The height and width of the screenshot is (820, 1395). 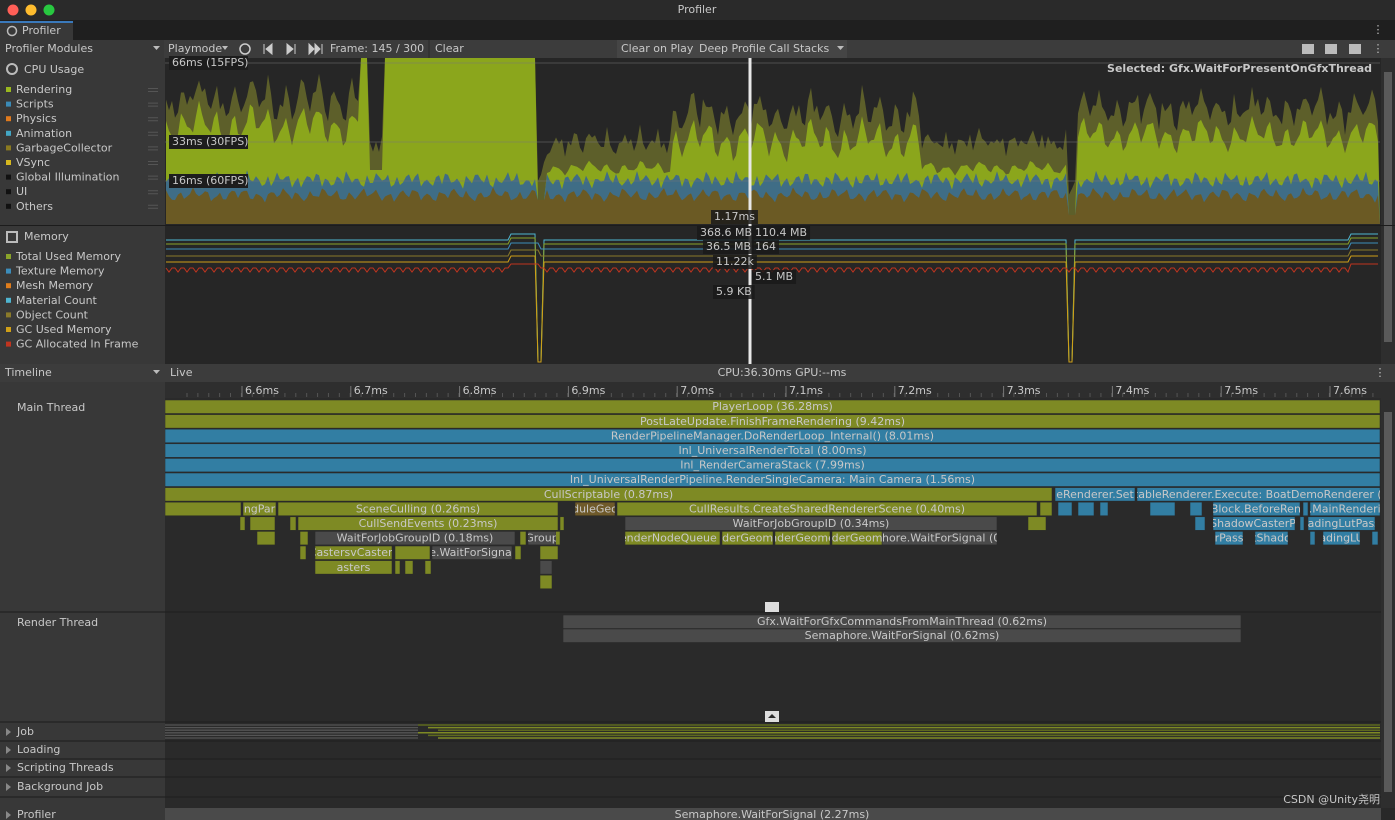 I want to click on legend-item: Rendering, so click(x=44, y=89).